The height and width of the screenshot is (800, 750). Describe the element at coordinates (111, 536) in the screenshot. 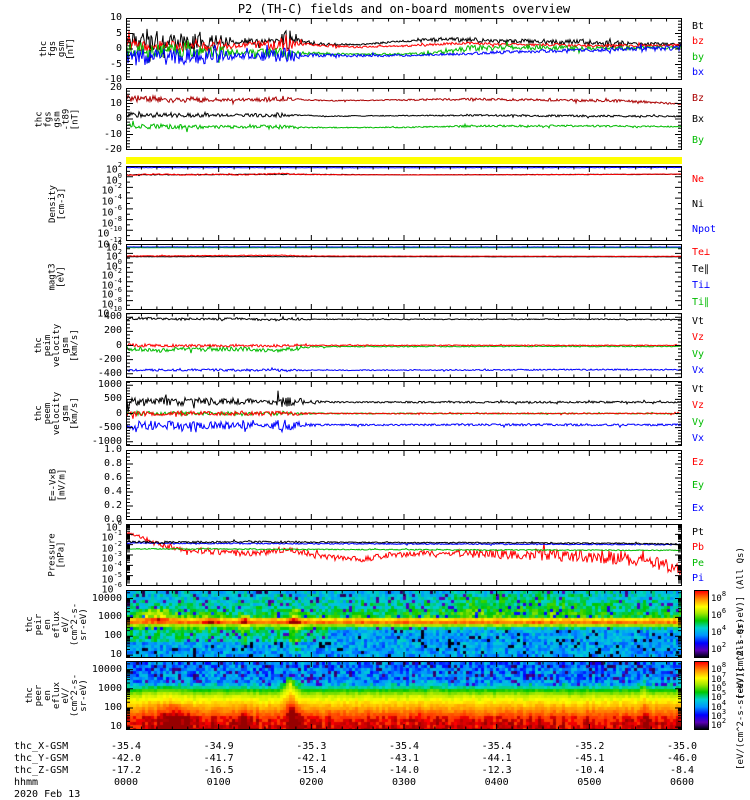

I see `y-tick-label: 10⁻¹` at that location.